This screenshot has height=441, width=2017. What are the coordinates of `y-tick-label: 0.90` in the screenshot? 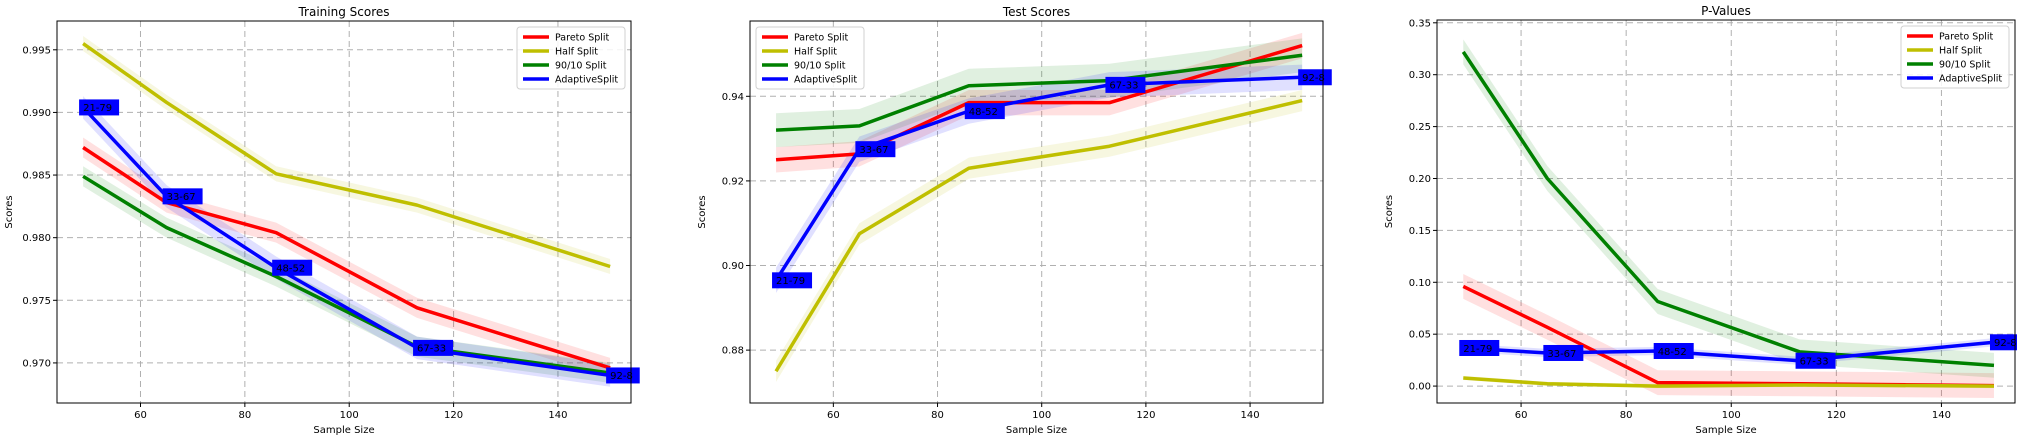 It's located at (733, 266).